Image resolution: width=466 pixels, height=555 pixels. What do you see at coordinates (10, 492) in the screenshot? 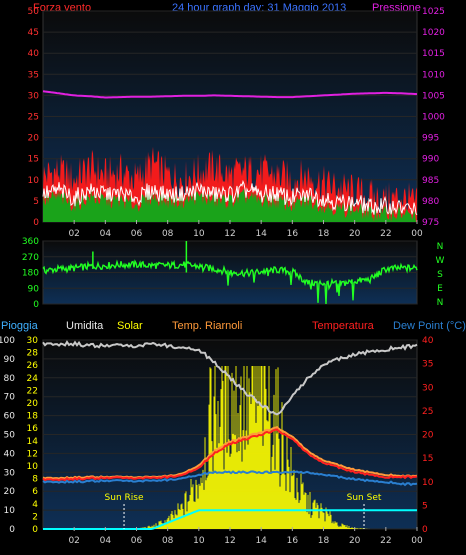
I see `humidity-y-tick-label: 20` at bounding box center [10, 492].